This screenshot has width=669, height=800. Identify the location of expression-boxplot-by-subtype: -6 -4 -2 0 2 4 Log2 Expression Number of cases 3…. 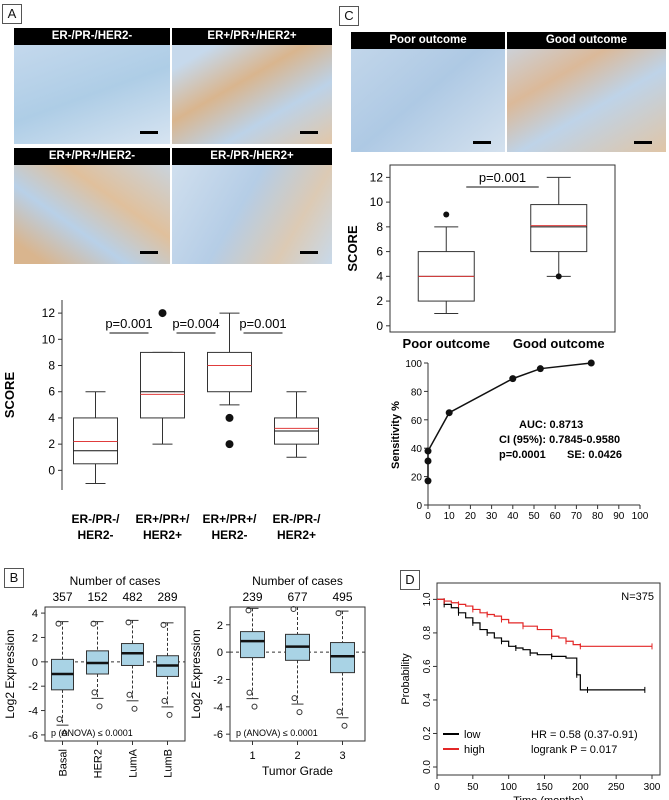
(94, 676).